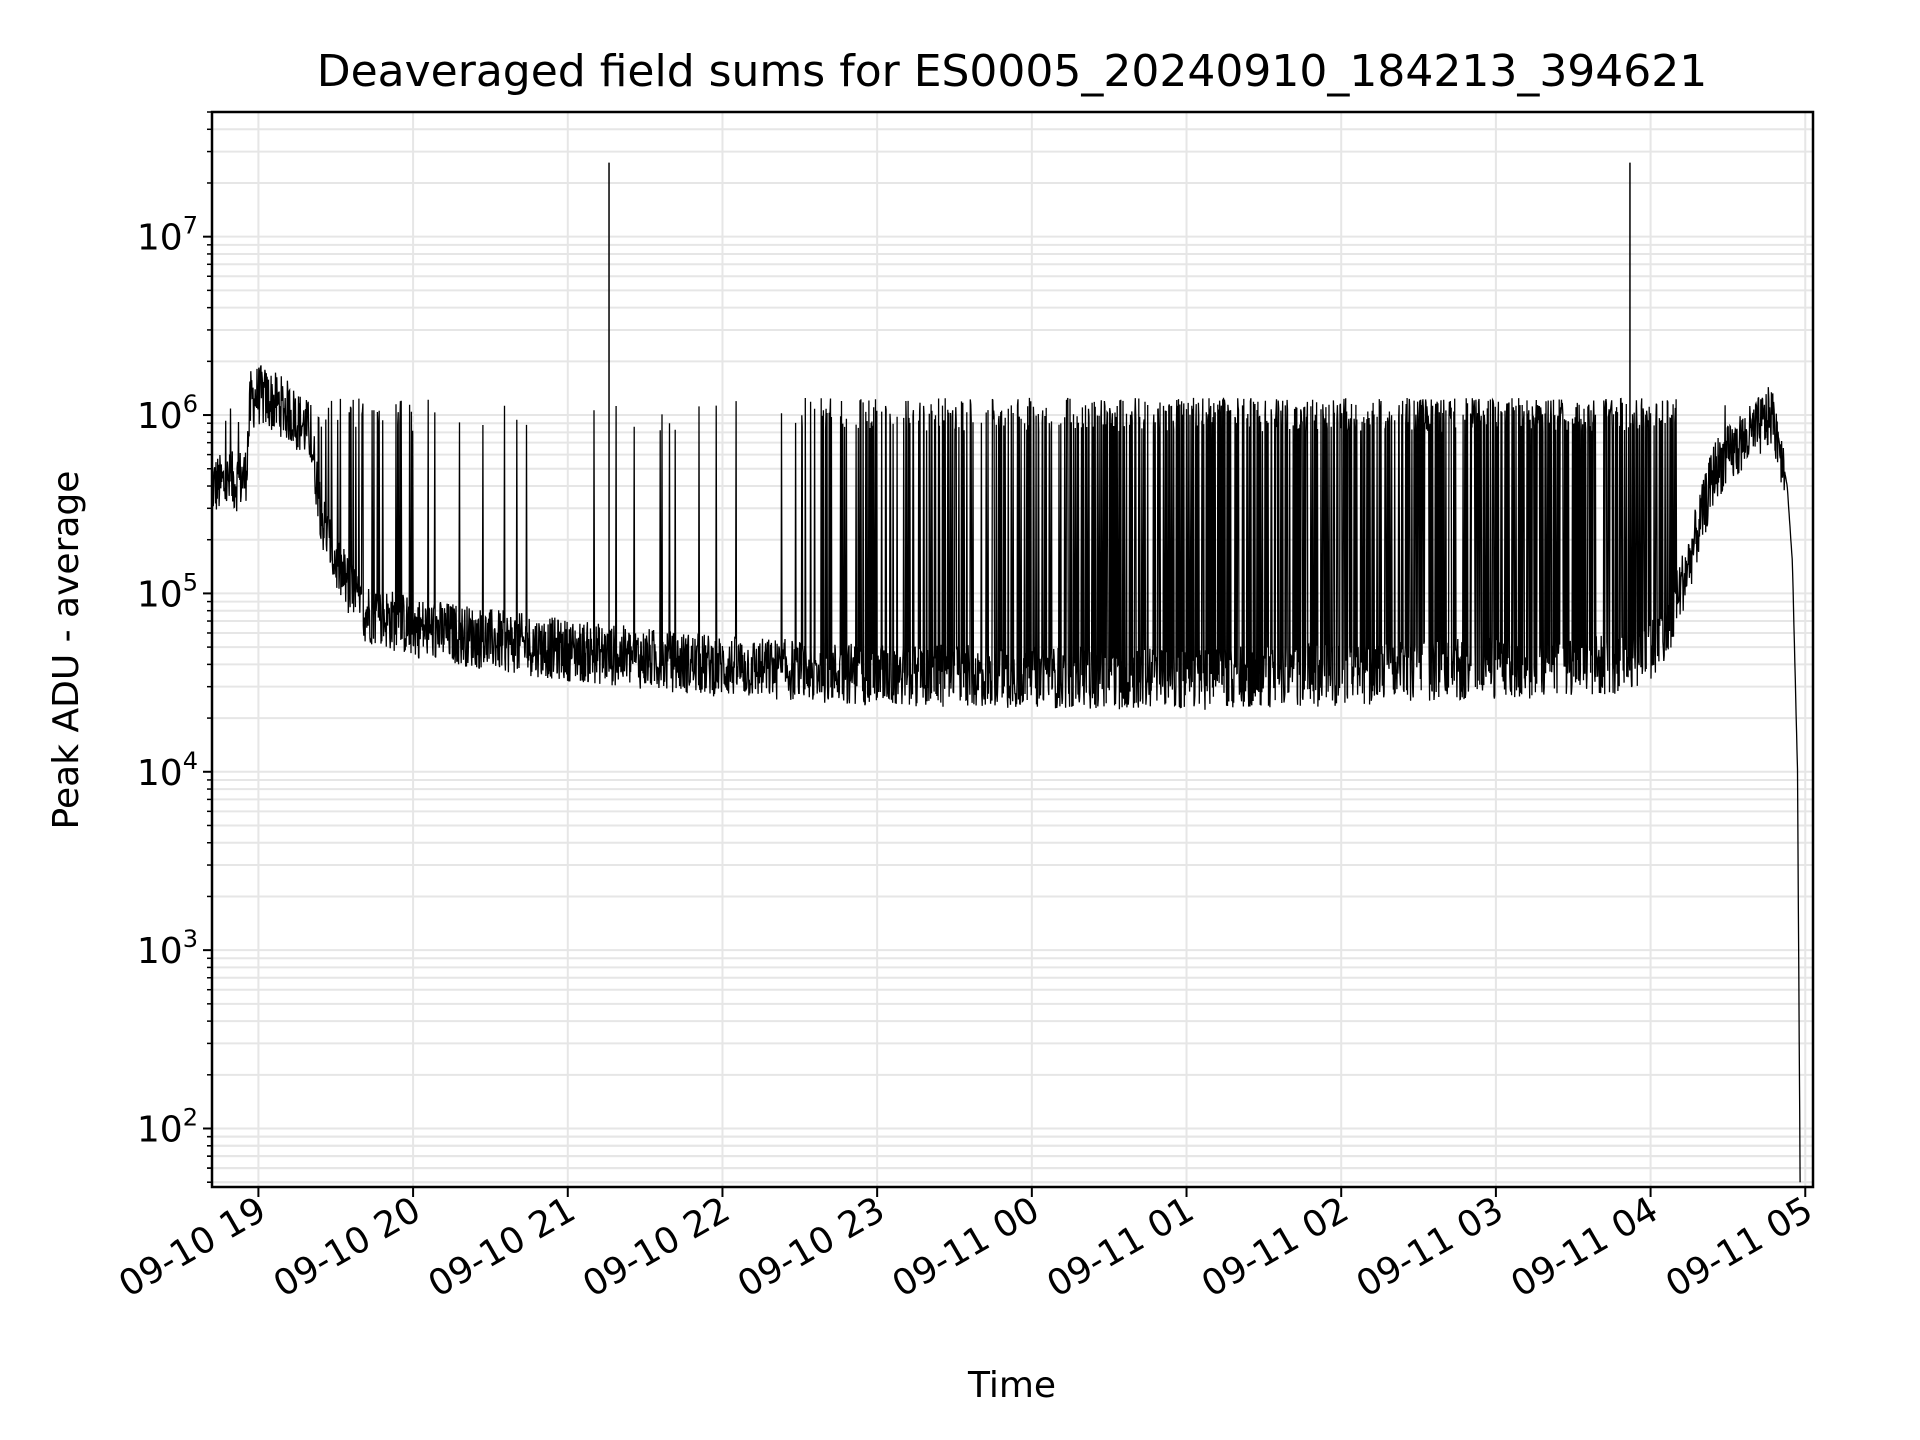  I want to click on y-tick-label: 10³, so click(167, 948).